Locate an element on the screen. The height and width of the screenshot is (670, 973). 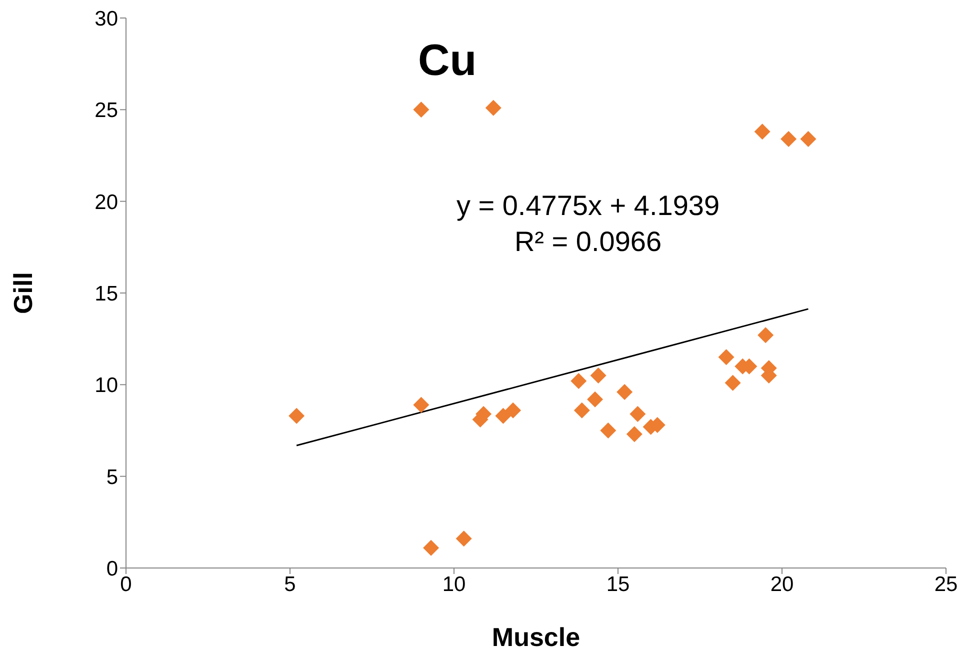
y-tick-label: 10 is located at coordinates (106, 386).